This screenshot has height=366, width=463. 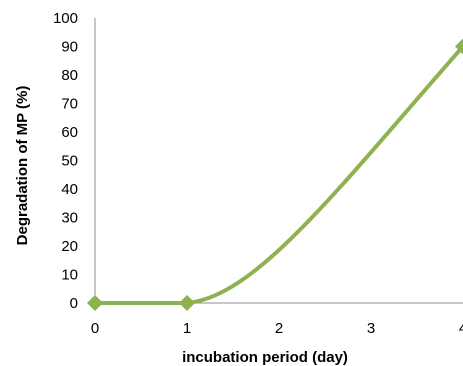 What do you see at coordinates (69, 161) in the screenshot?
I see `y-tick-label: 50` at bounding box center [69, 161].